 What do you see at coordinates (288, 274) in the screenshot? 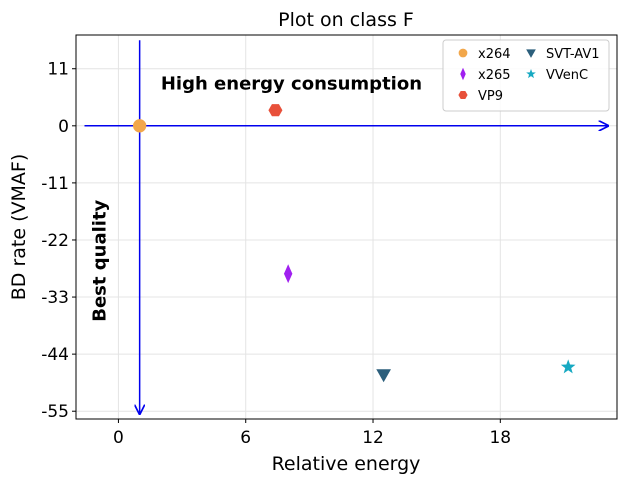
I see `point-x265` at bounding box center [288, 274].